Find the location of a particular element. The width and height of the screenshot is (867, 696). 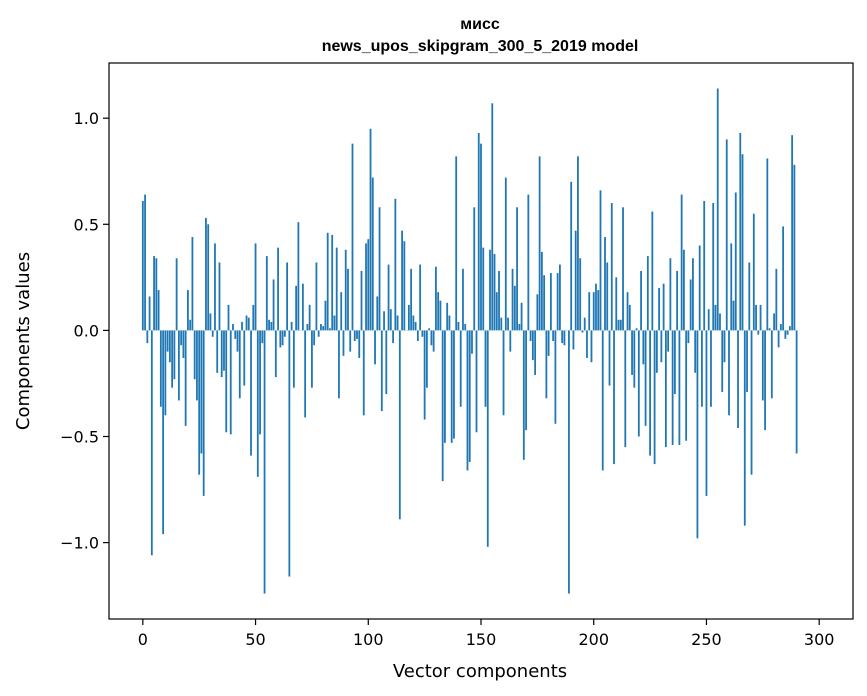

x-tick-label: 250 is located at coordinates (706, 639).